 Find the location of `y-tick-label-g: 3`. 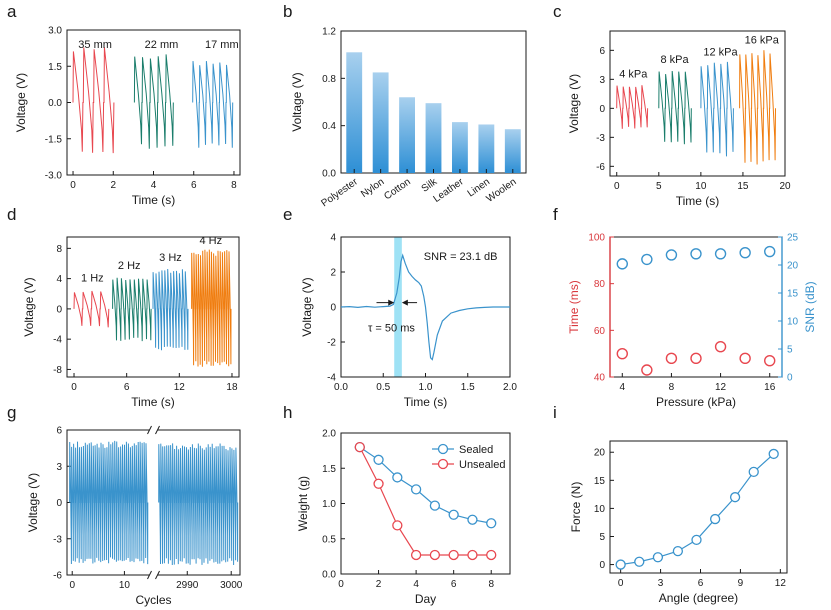

y-tick-label-g: 3 is located at coordinates (59, 467).